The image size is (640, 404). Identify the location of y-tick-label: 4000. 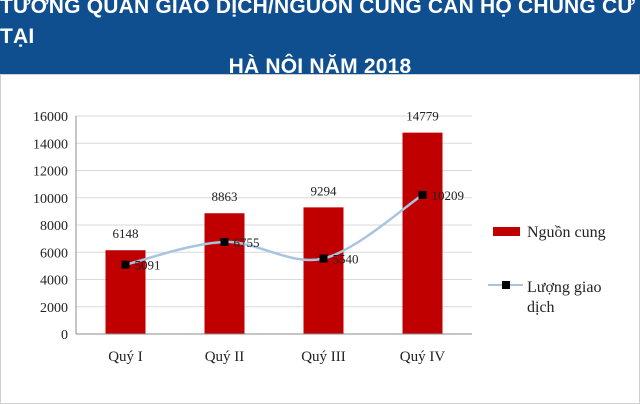
(54, 281).